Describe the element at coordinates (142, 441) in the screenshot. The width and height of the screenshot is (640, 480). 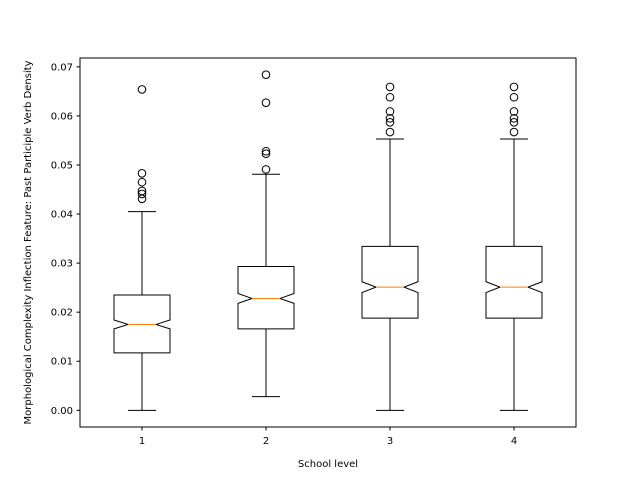
I see `x-tick-label: 1` at that location.